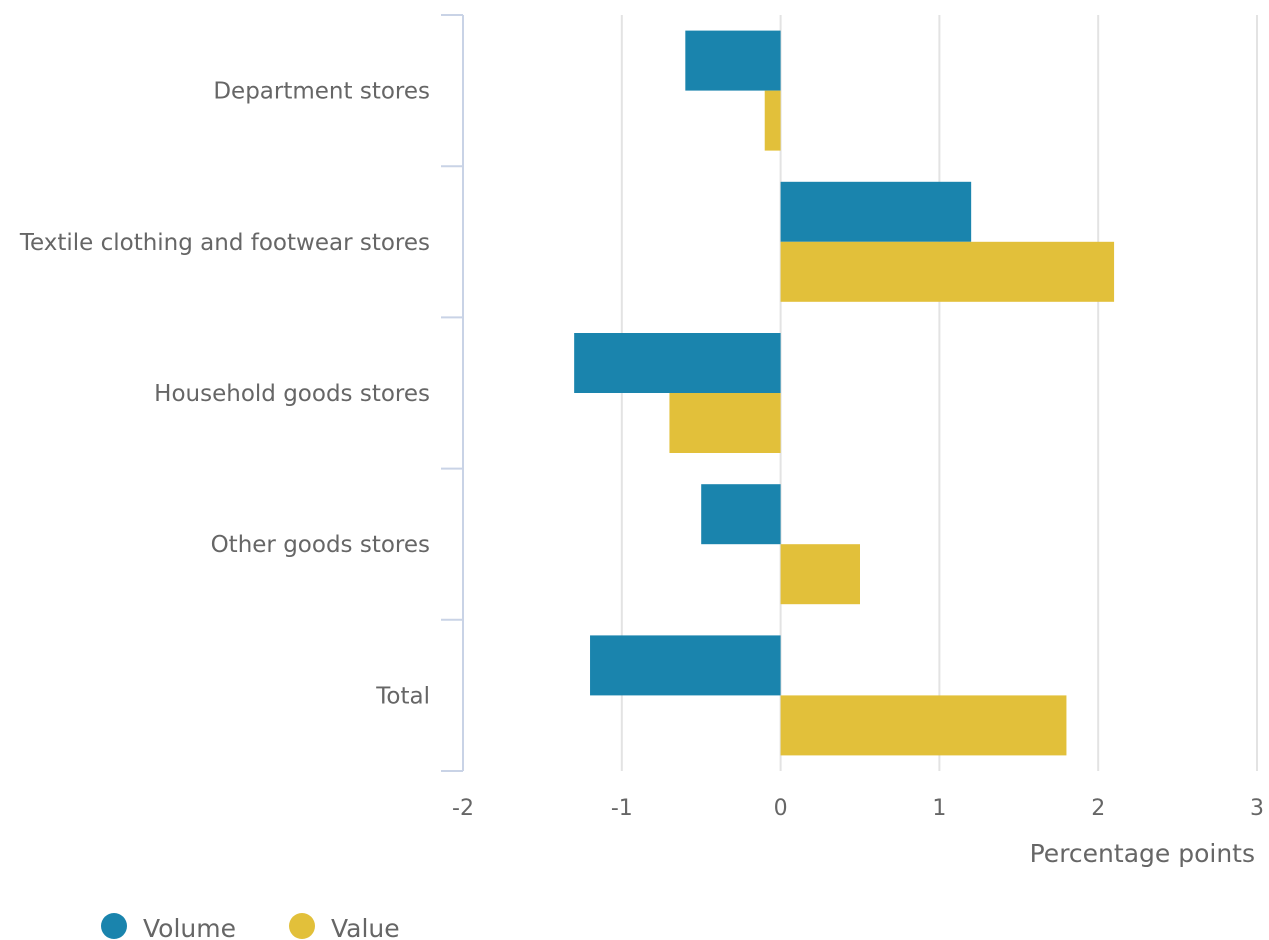 Image resolution: width=1269 pixels, height=940 pixels. I want to click on category-label-total: Total, so click(402, 696).